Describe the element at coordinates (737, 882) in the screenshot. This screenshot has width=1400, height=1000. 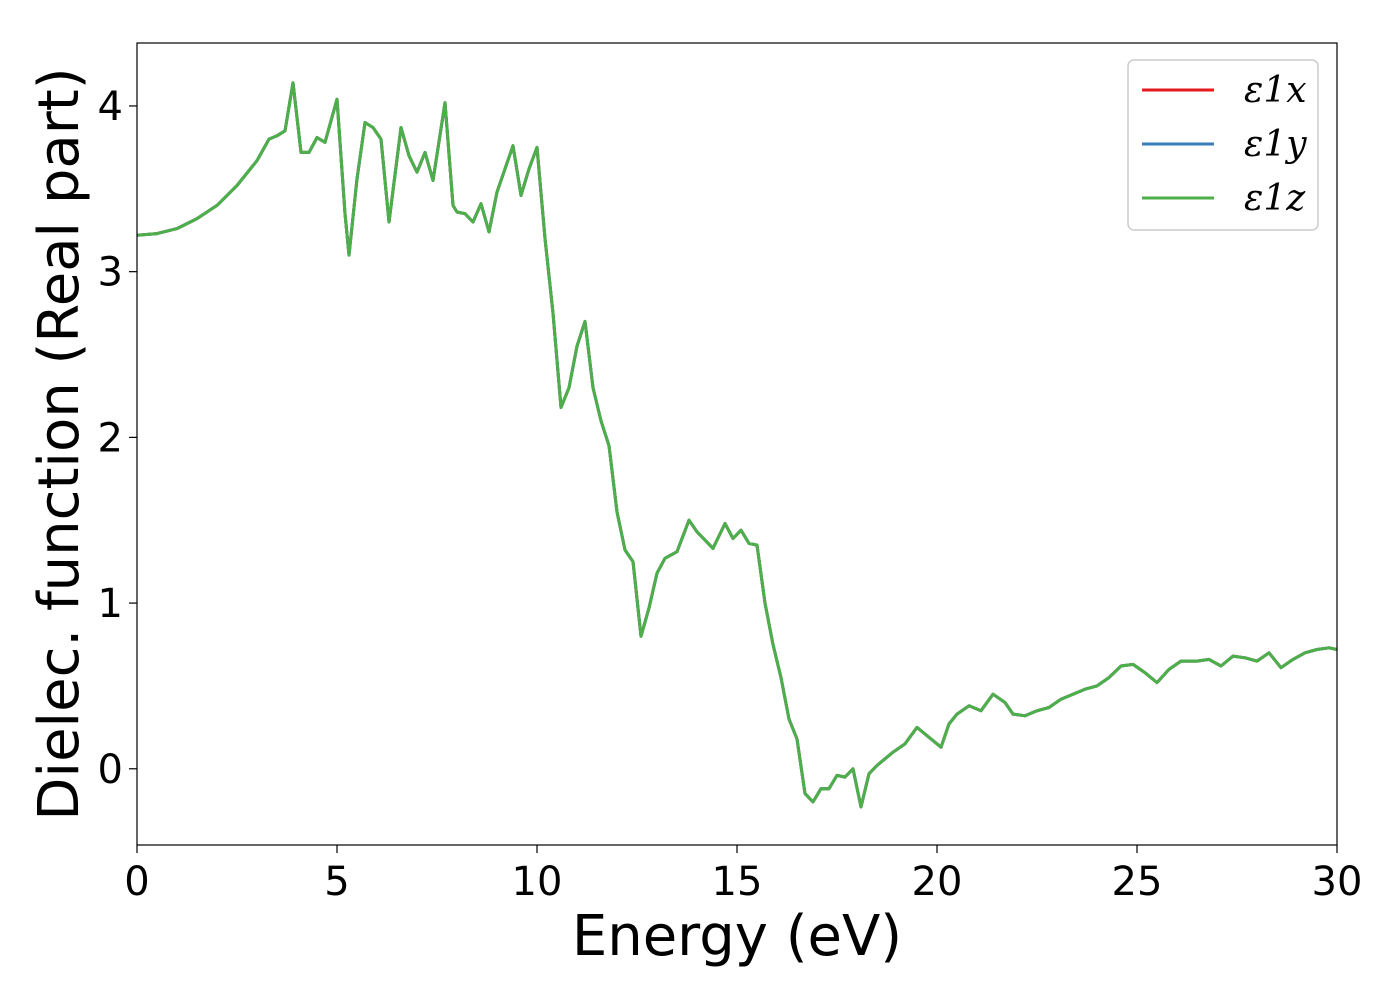
I see `x-tick-label: 15` at that location.